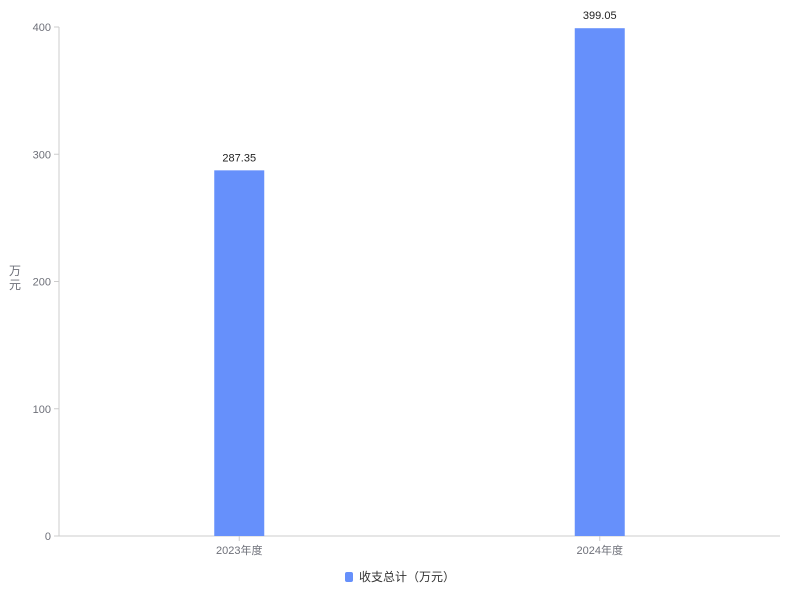 The height and width of the screenshot is (600, 800). What do you see at coordinates (15, 271) in the screenshot?
I see `y-axis-label-char: 万` at bounding box center [15, 271].